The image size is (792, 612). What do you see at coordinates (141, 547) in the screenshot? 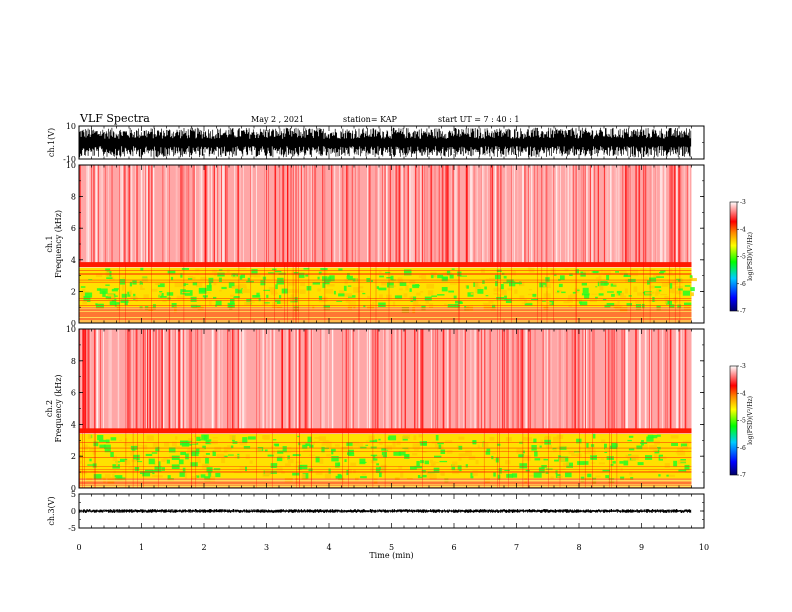
I see `x-tick-label: 1` at bounding box center [141, 547].